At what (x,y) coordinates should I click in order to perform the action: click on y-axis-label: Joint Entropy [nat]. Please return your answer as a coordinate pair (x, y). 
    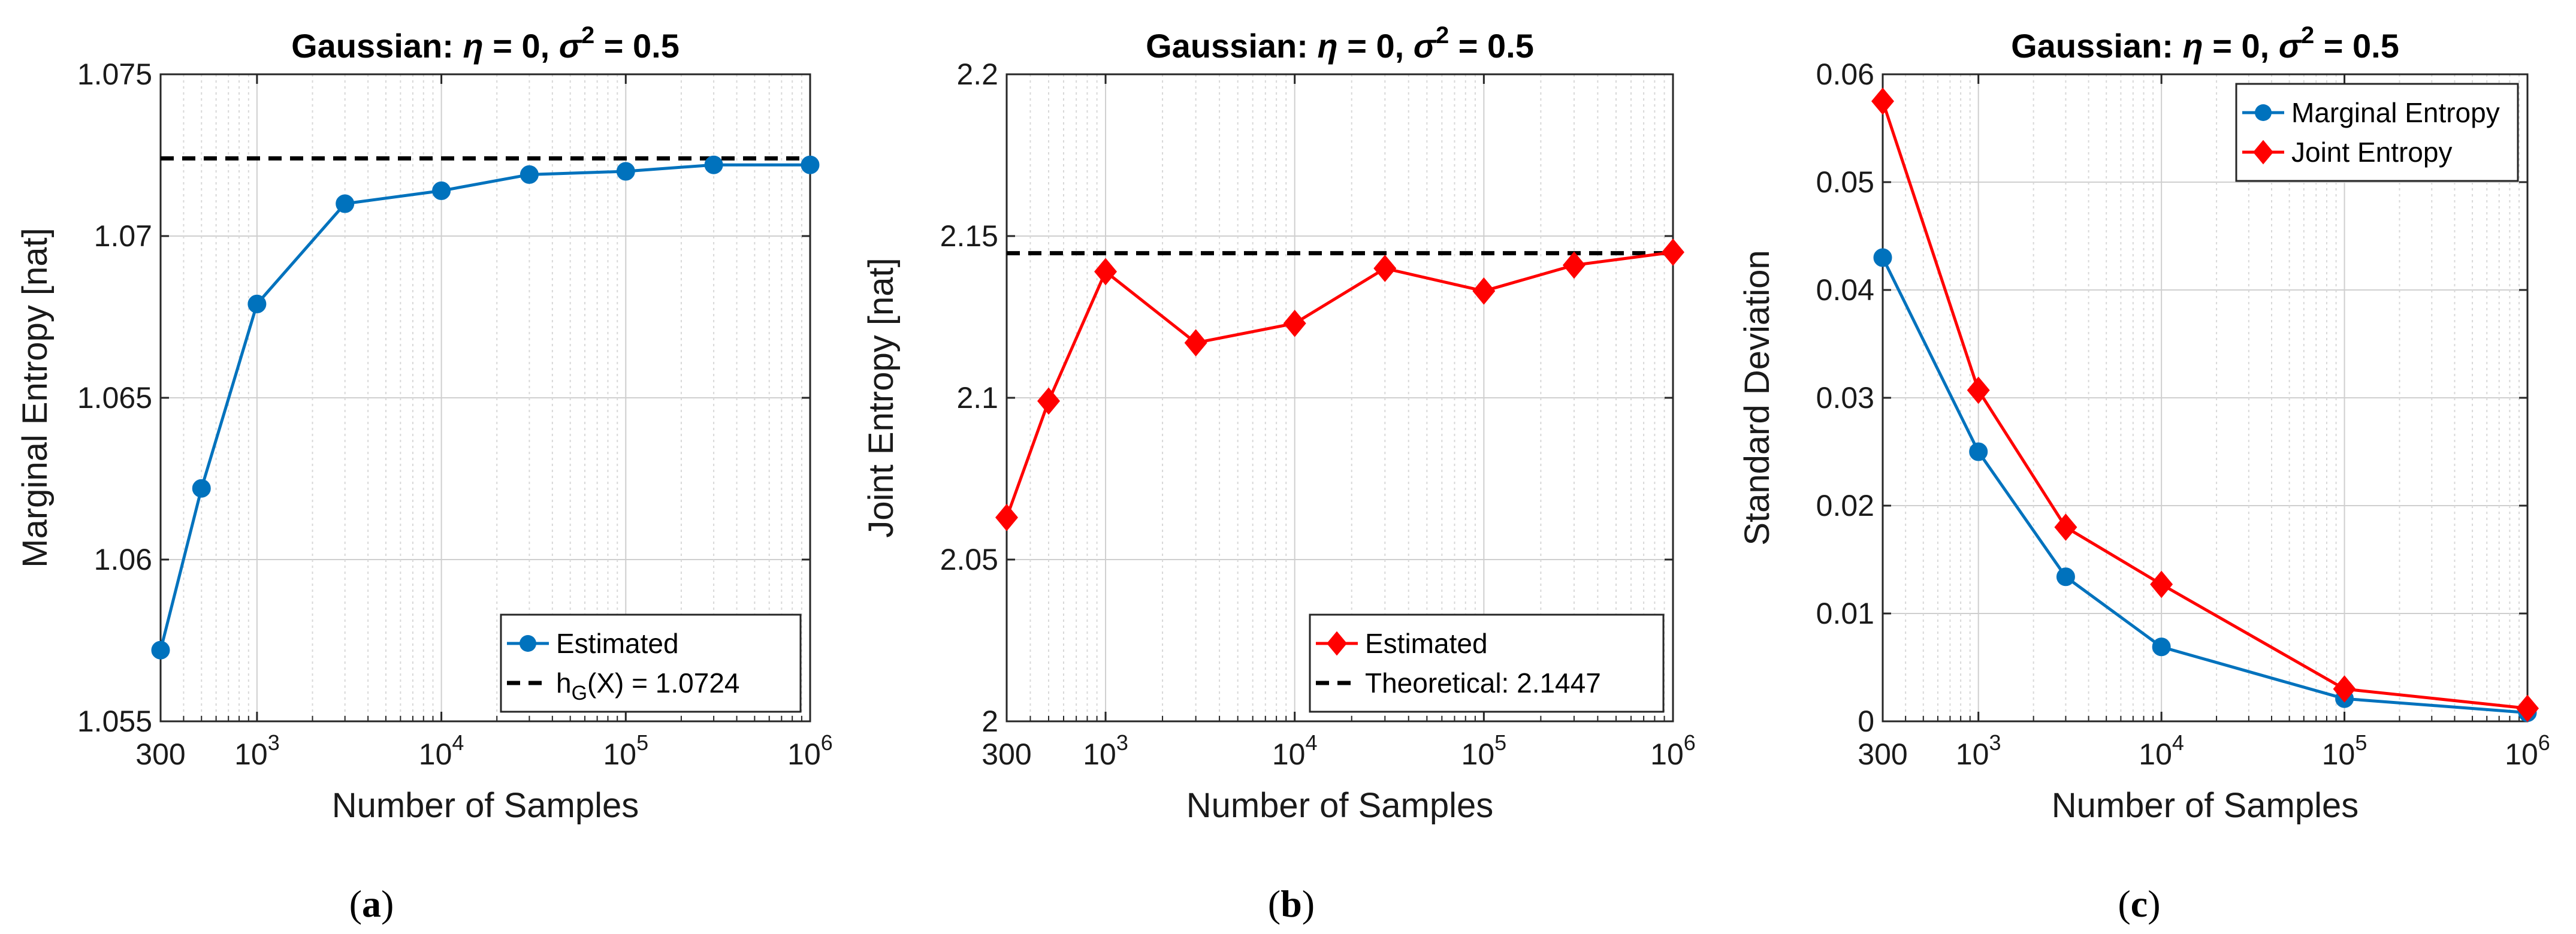
    Looking at the image, I should click on (881, 398).